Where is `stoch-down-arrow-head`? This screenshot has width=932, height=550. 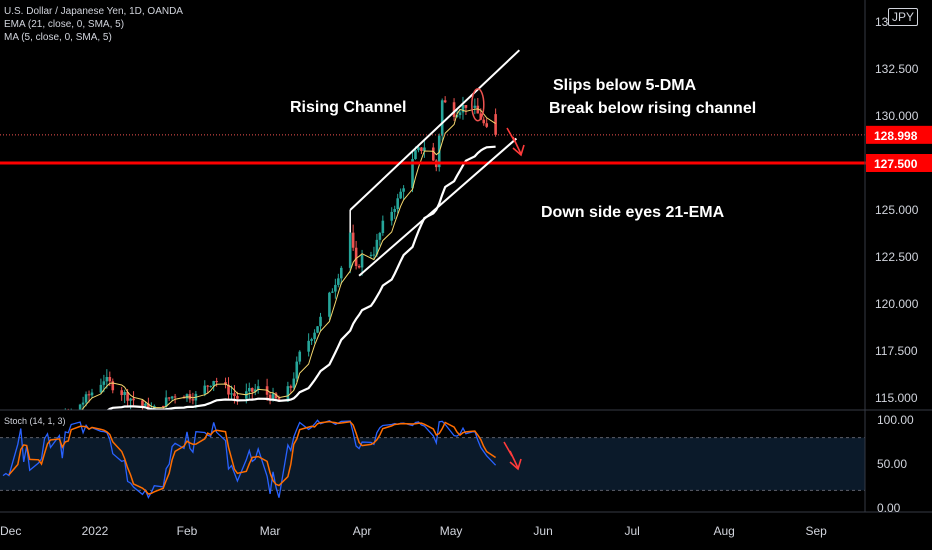 stoch-down-arrow-head is located at coordinates (515, 464).